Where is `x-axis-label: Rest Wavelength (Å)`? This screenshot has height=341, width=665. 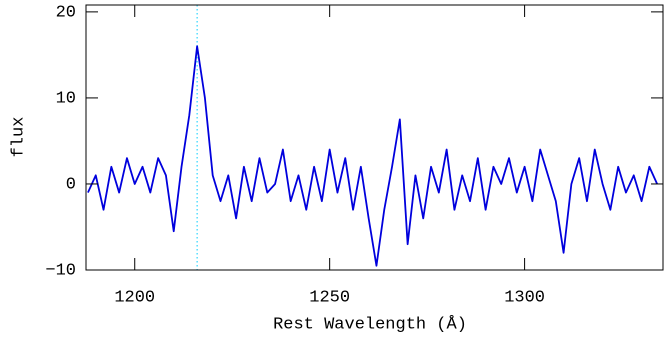
x-axis-label: Rest Wavelength (Å) is located at coordinates (370, 324).